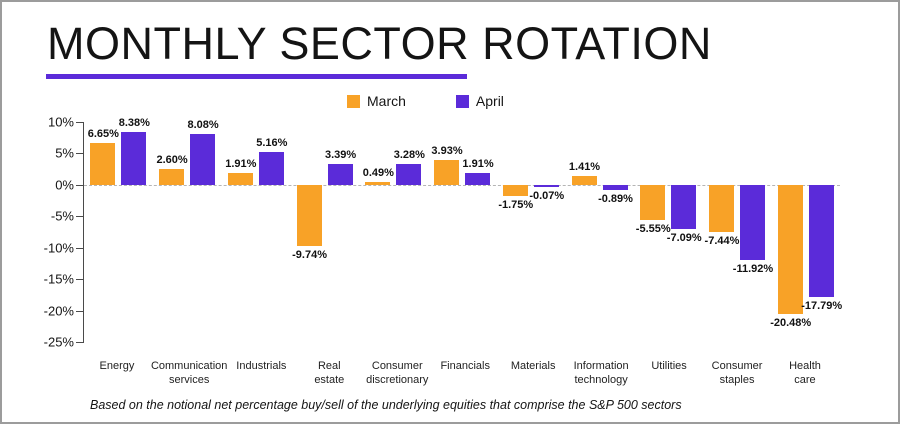  Describe the element at coordinates (58, 248) in the screenshot. I see `y-axis-label: -10%` at that location.